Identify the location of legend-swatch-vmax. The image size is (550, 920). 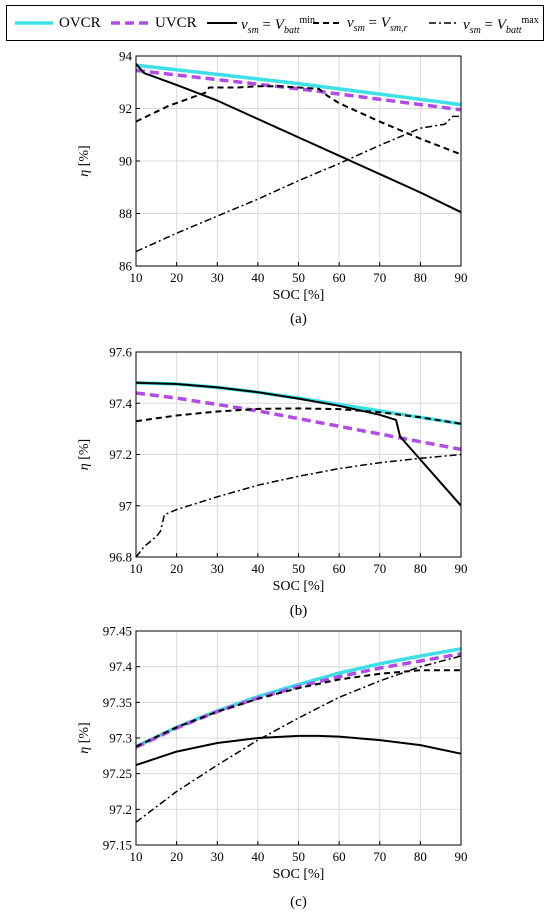
(444, 23).